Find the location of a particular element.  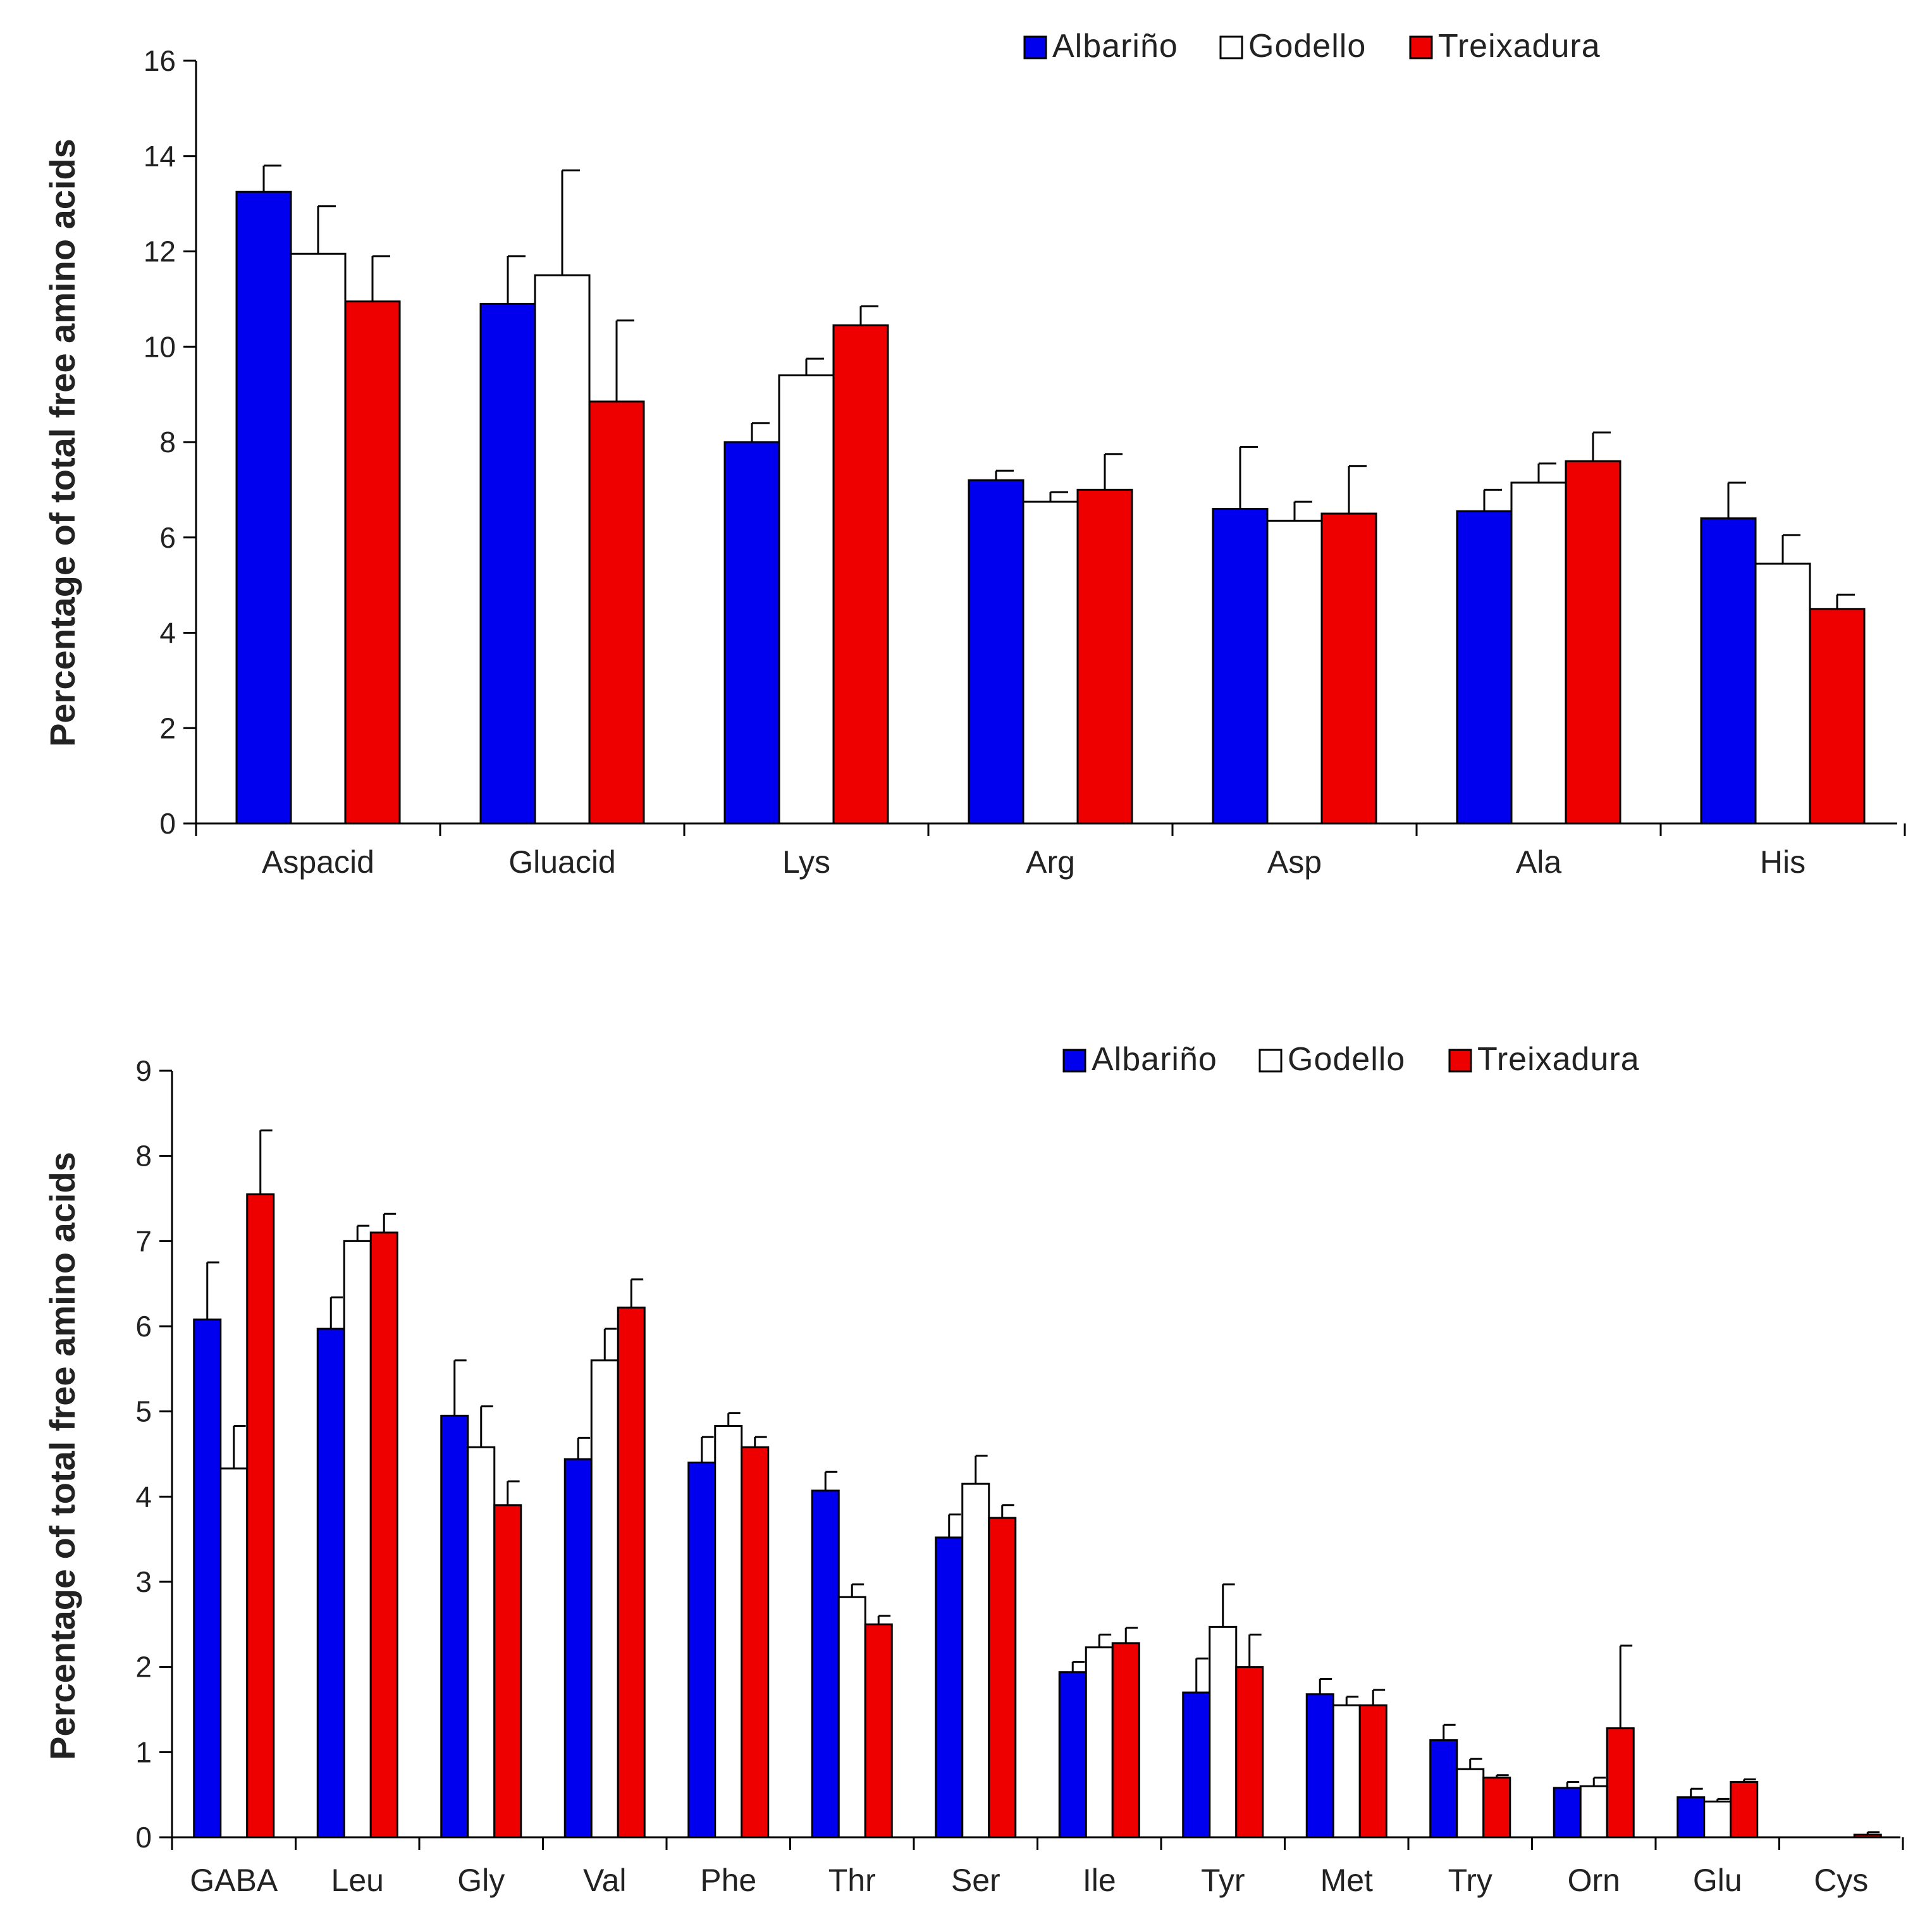

bar-orn-treixadura is located at coordinates (1620, 1783).